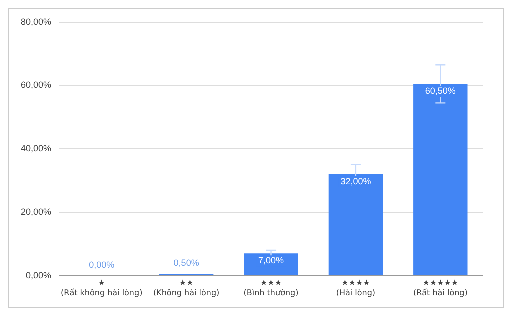 This screenshot has width=512, height=316. I want to click on x-tick-label: ★ (Rất không hài lòng), so click(102, 288).